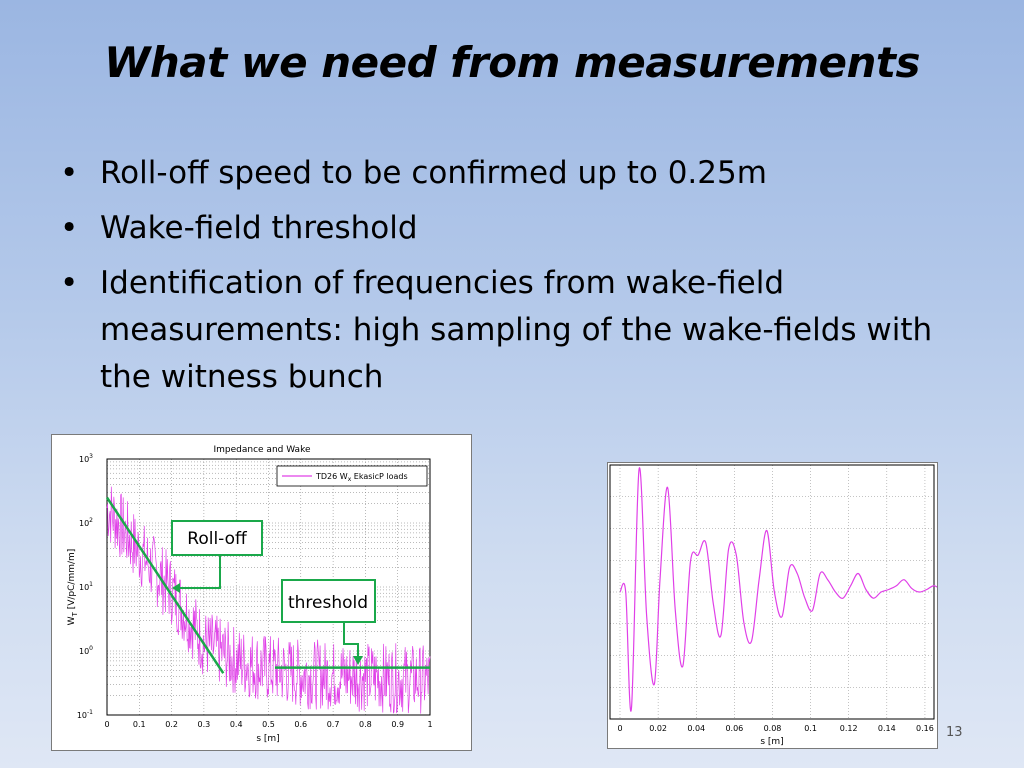 This screenshot has width=1024, height=768. I want to click on x-tick-label: 0.06, so click(734, 728).